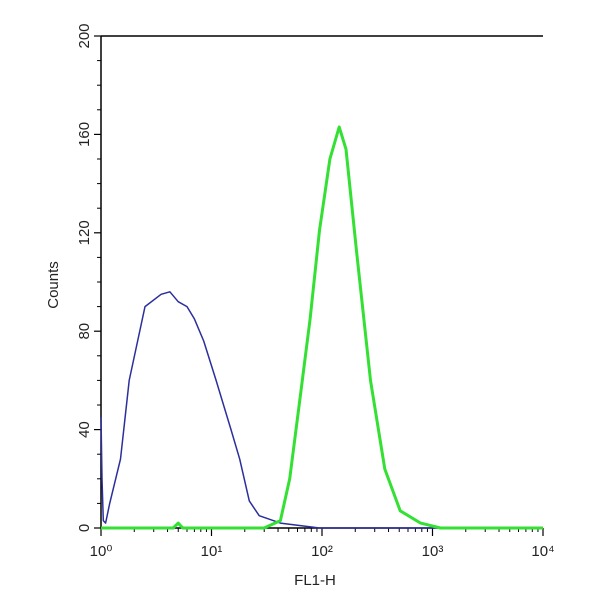 Image resolution: width=600 pixels, height=605 pixels. I want to click on y-tick-label: 160, so click(84, 134).